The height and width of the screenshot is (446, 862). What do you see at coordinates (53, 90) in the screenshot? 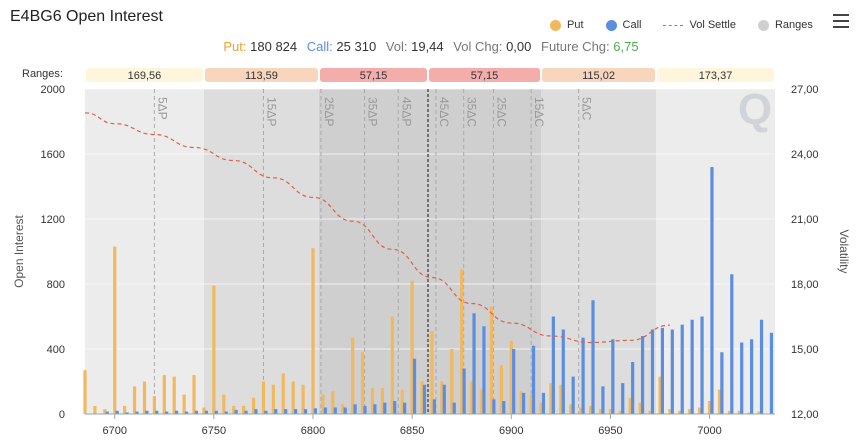
I see `y-tick-label-5: 2000` at bounding box center [53, 90].